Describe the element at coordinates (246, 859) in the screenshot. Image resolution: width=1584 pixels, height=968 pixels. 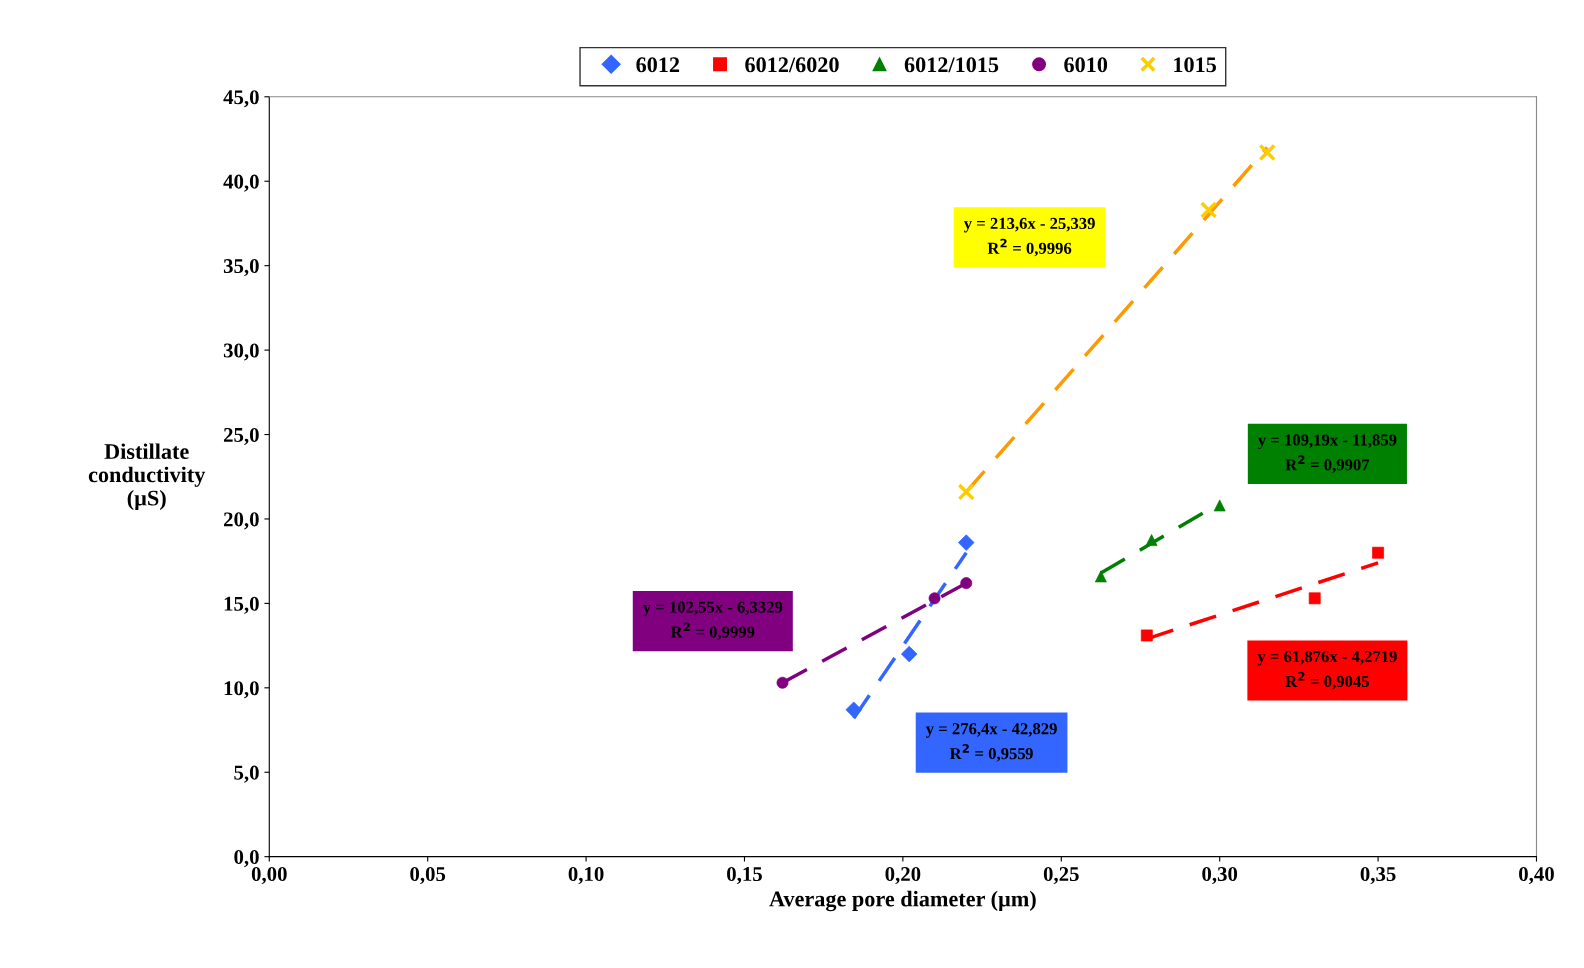
I see `y-tick-label: 0,0` at that location.